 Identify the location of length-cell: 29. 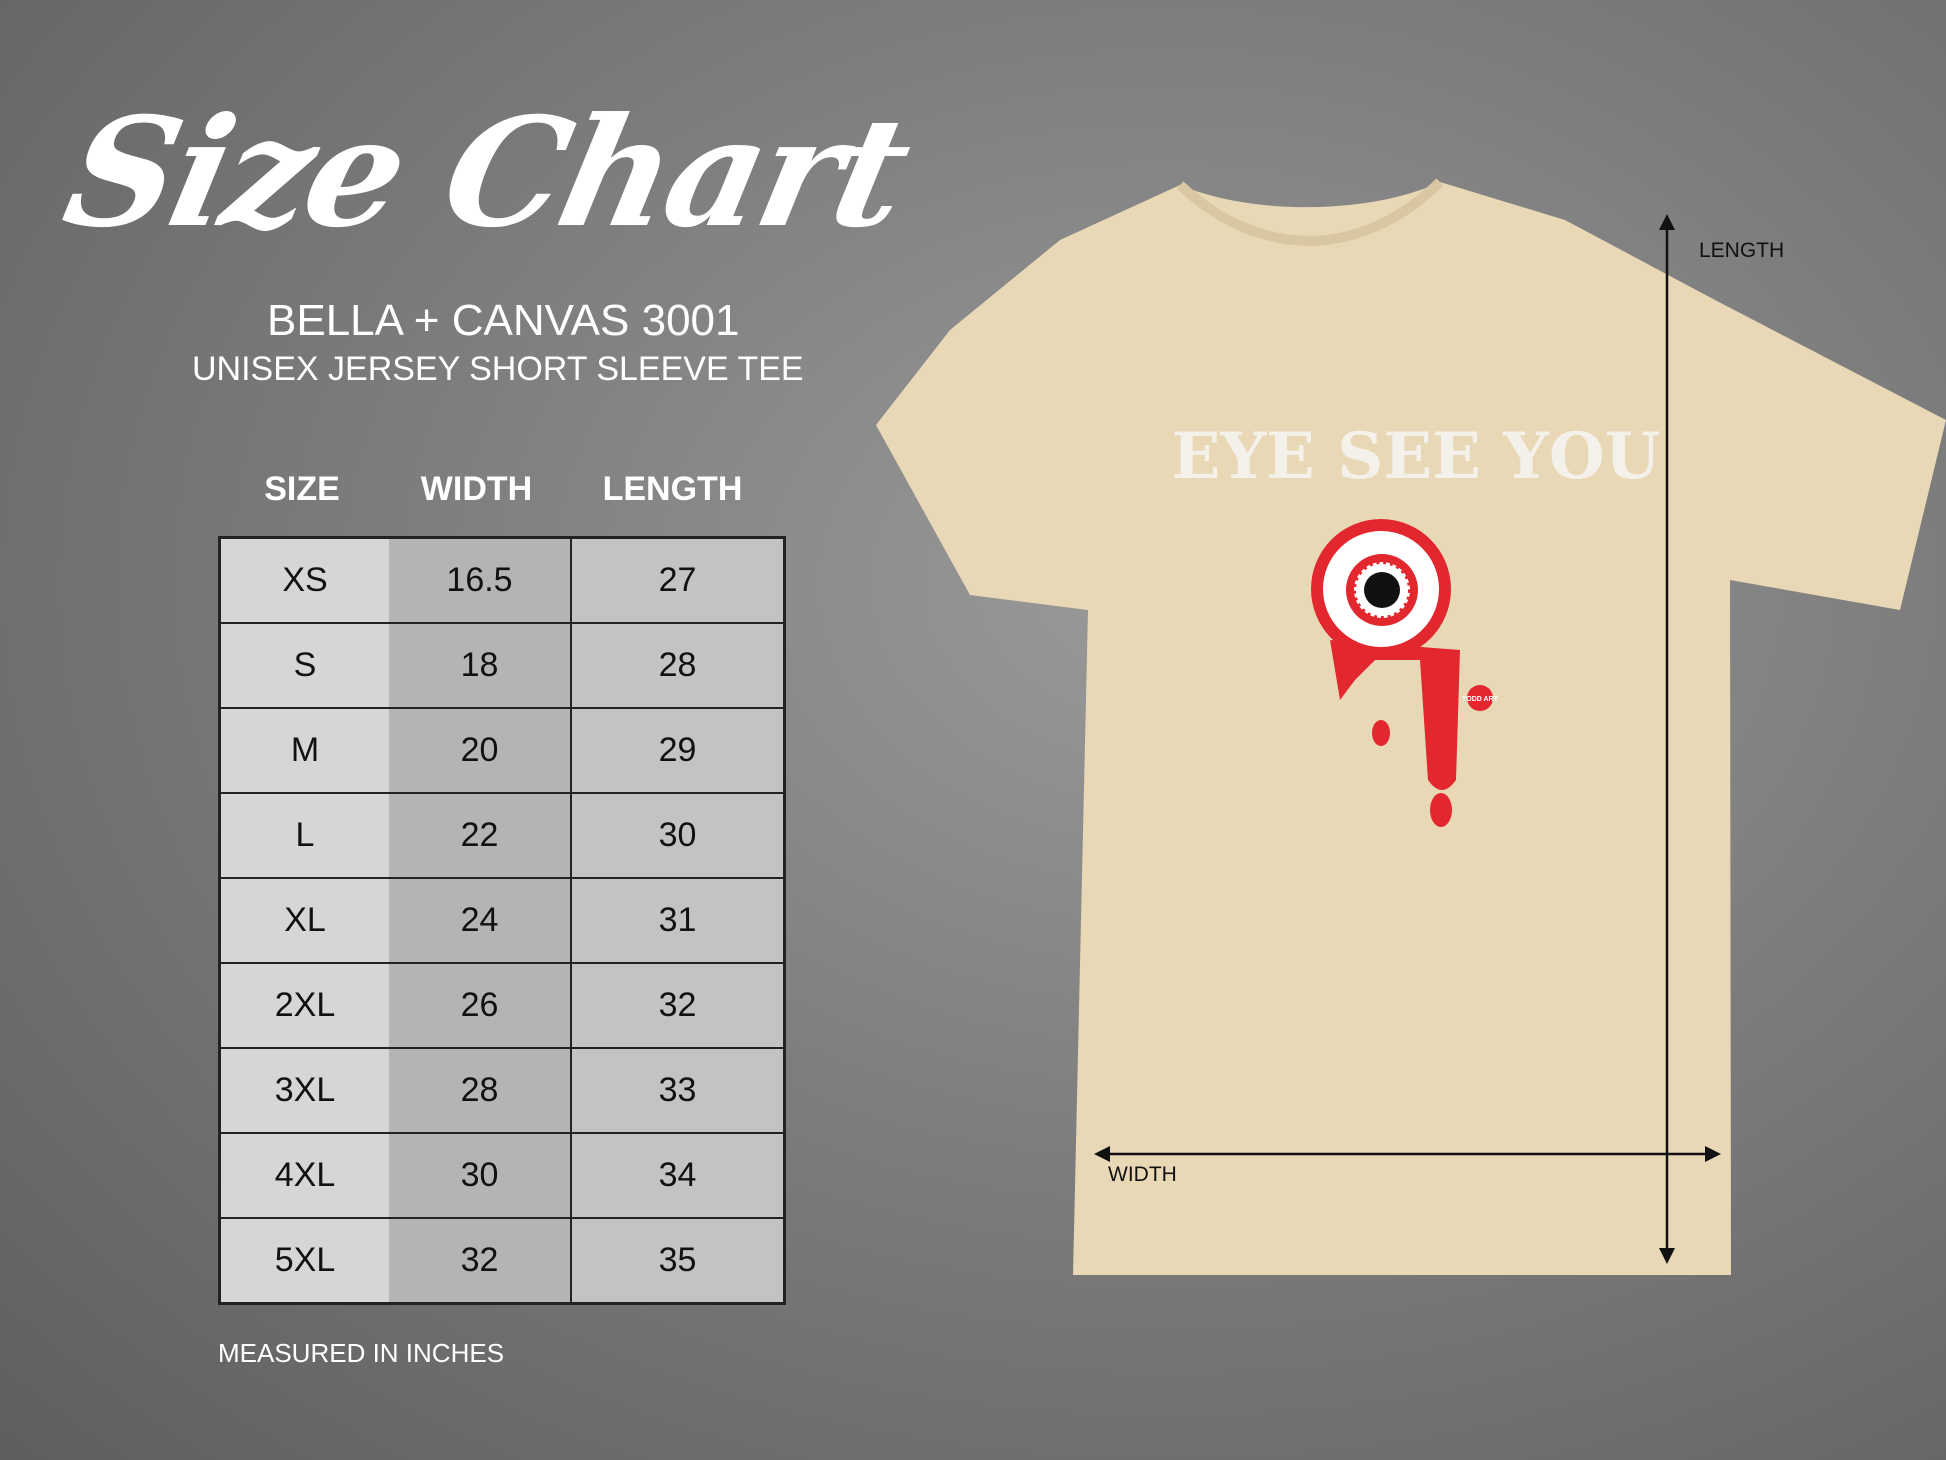
(678, 750).